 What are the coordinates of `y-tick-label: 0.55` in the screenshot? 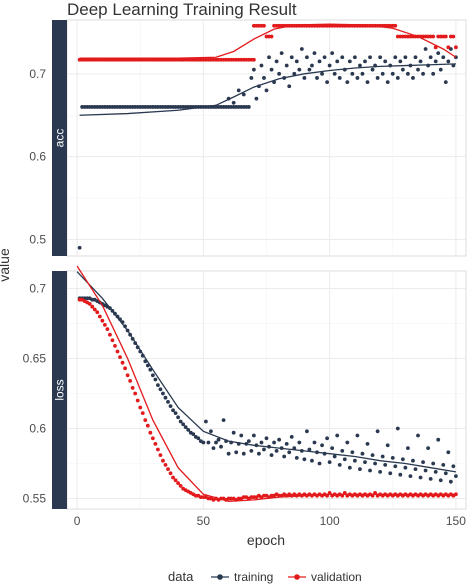 It's located at (35, 499).